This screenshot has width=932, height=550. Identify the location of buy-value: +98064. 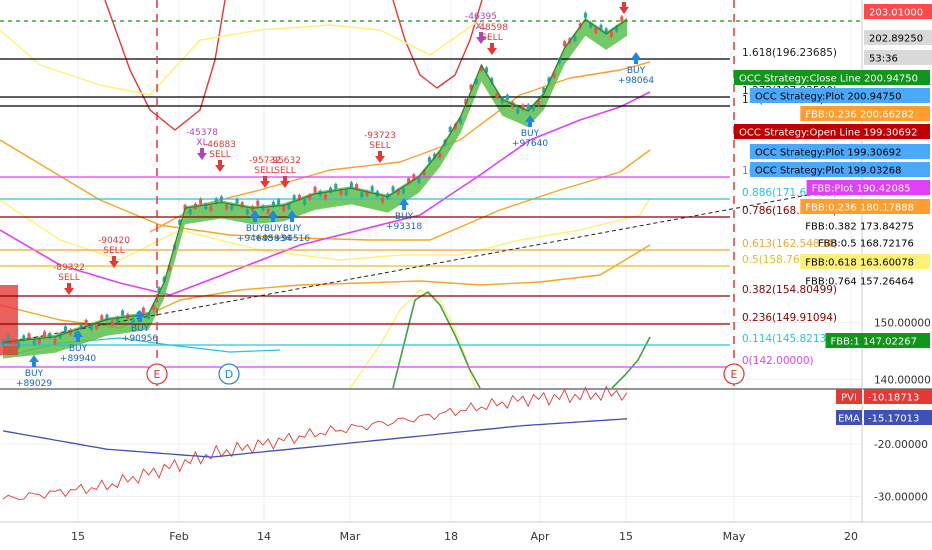
(636, 81).